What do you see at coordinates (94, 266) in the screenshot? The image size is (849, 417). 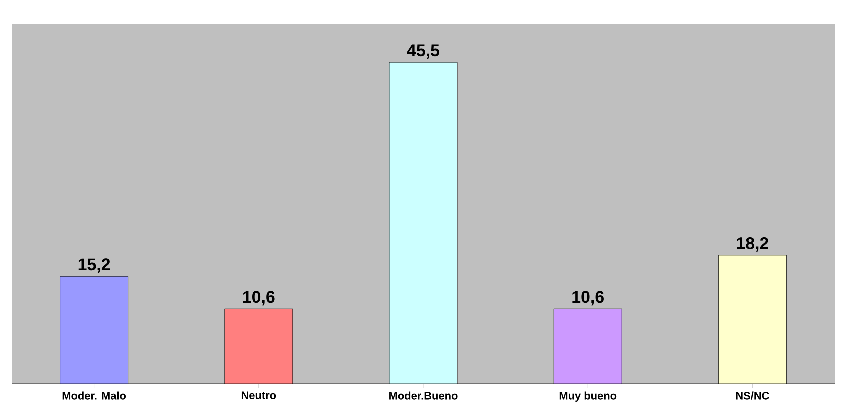 I see `data-label: 15,2` at bounding box center [94, 266].